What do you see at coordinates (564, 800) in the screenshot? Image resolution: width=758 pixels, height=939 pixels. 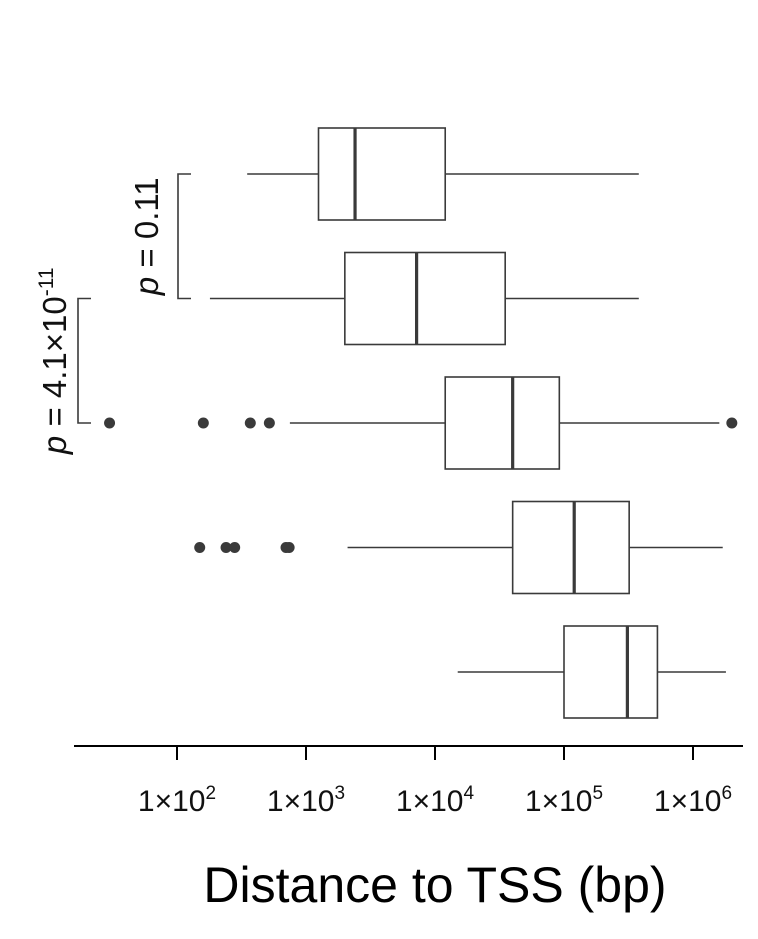 I see `x-tick-label: 1×10⁵` at bounding box center [564, 800].